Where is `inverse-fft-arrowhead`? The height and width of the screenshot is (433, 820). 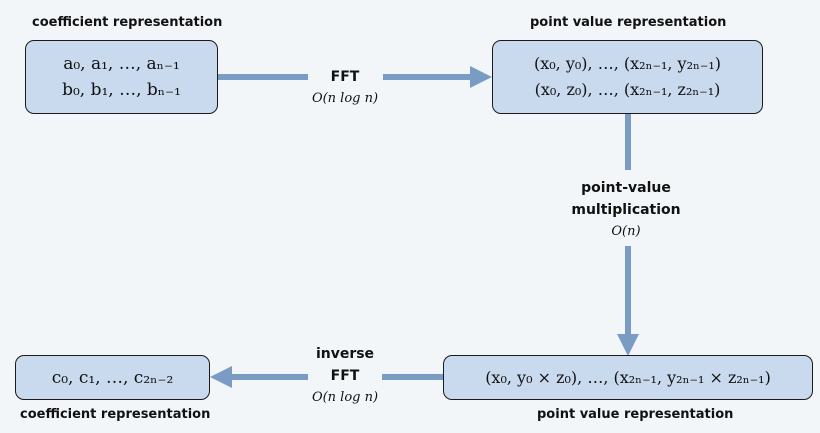 inverse-fft-arrowhead is located at coordinates (221, 377).